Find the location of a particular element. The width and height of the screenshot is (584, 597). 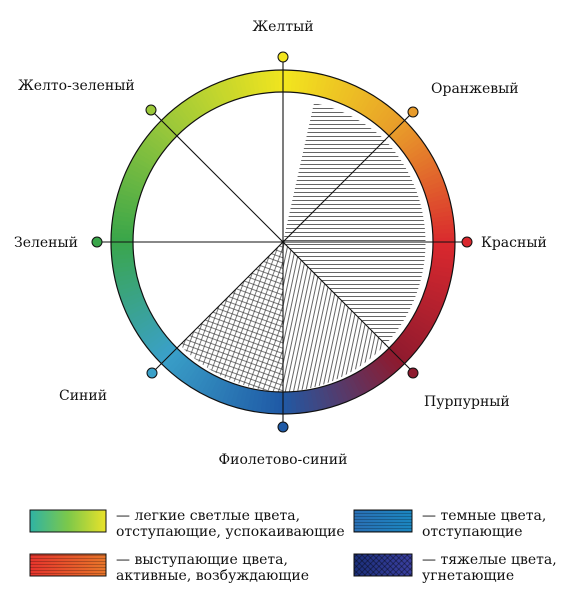

legend-dark-line2: отступающие is located at coordinates (472, 532).